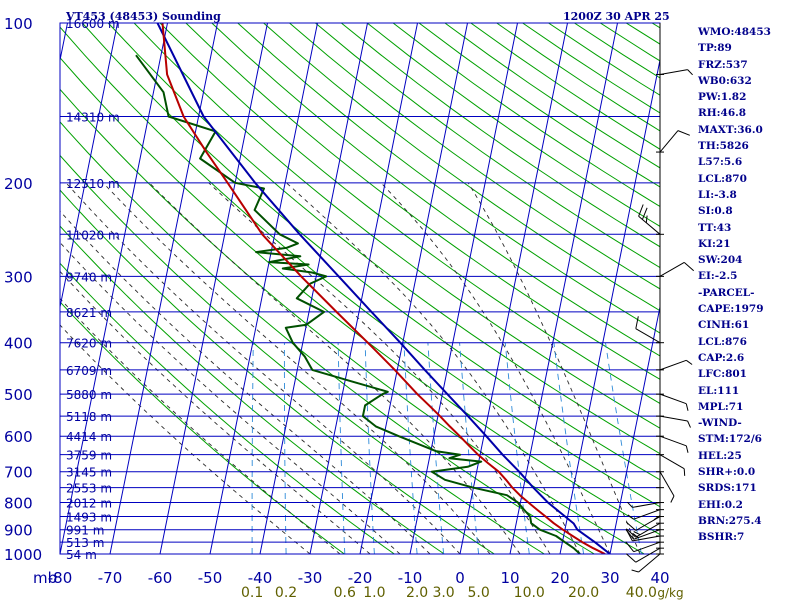 The width and height of the screenshot is (800, 600). Describe the element at coordinates (360, 578) in the screenshot. I see `temperature-tick-label: -20` at that location.